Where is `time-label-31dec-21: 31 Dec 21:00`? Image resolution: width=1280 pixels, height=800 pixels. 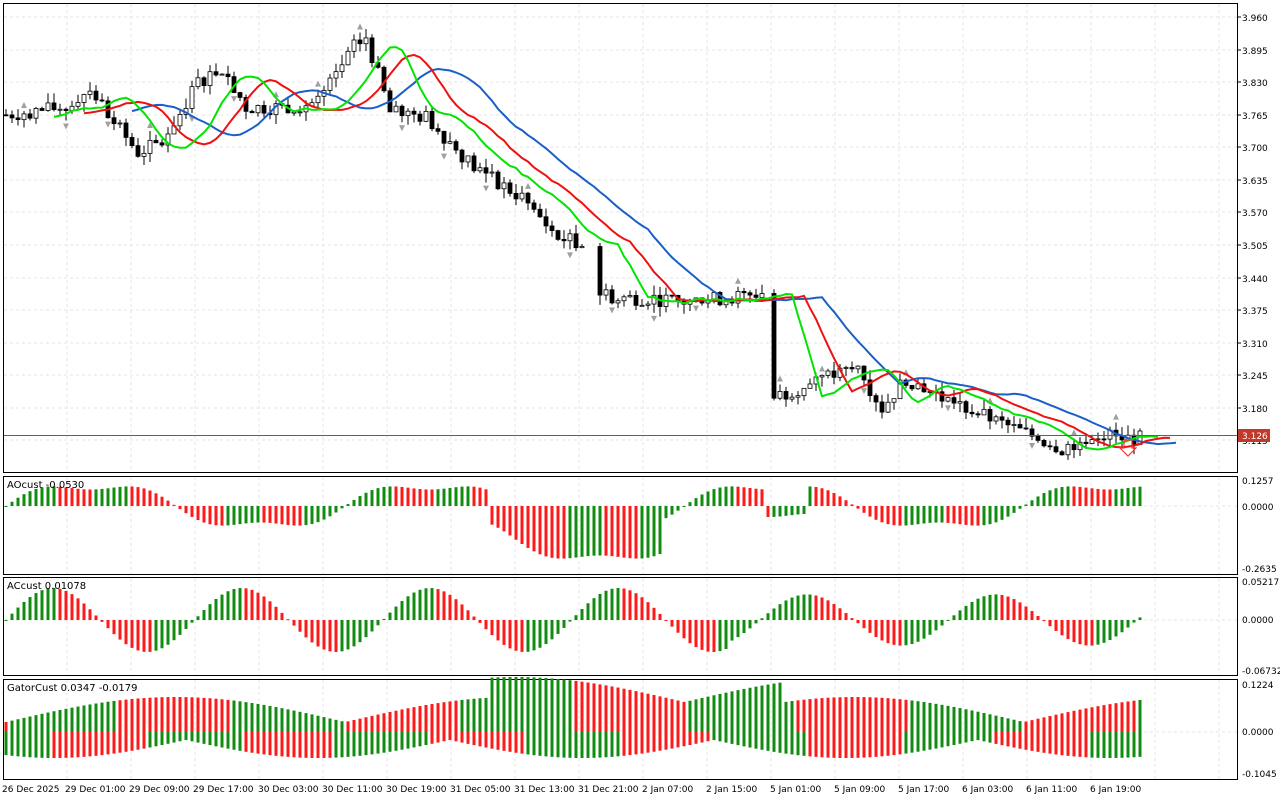 time-label-31dec-21: 31 Dec 21:00 is located at coordinates (608, 790).